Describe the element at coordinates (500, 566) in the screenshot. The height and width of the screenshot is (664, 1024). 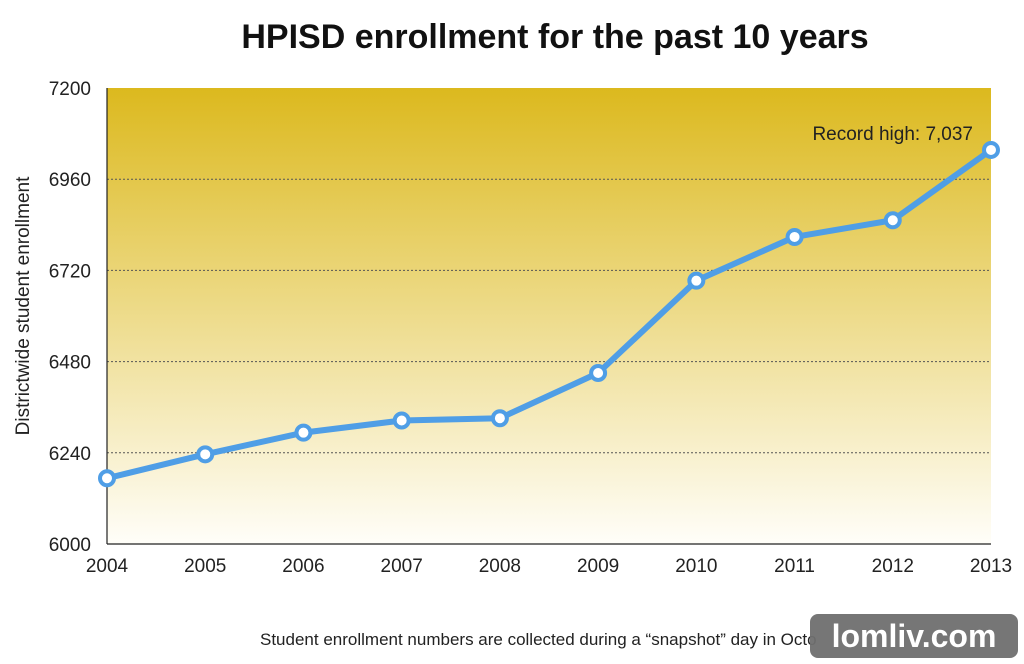
I see `x-tick-label-2008: 2008` at that location.